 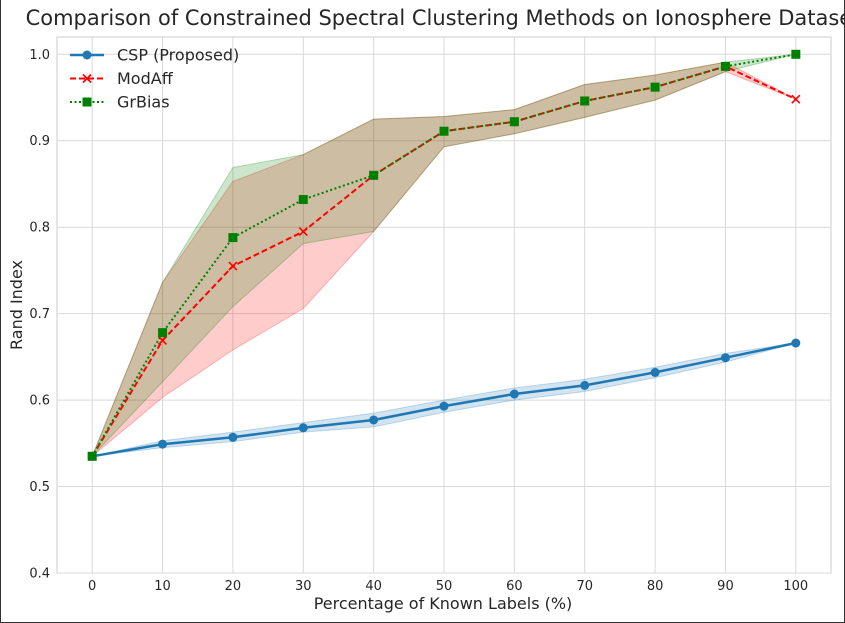 I want to click on x-tick-label: 0, so click(x=92, y=586).